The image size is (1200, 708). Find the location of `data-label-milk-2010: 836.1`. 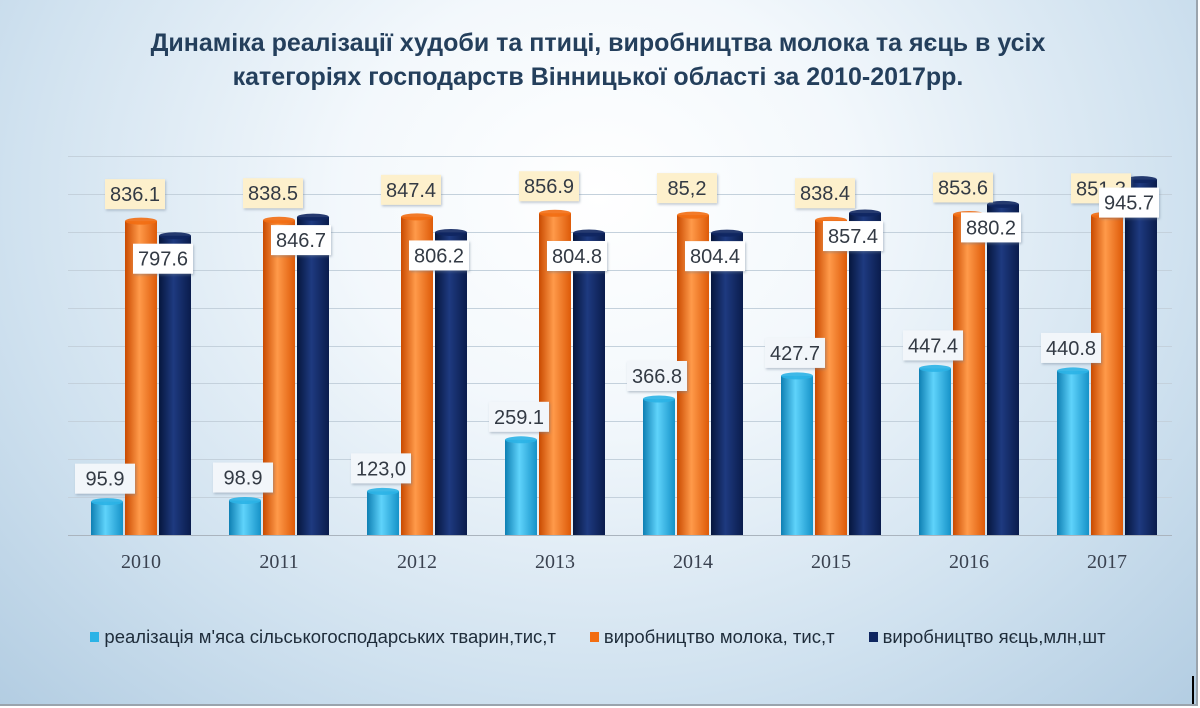

data-label-milk-2010: 836.1 is located at coordinates (135, 194).